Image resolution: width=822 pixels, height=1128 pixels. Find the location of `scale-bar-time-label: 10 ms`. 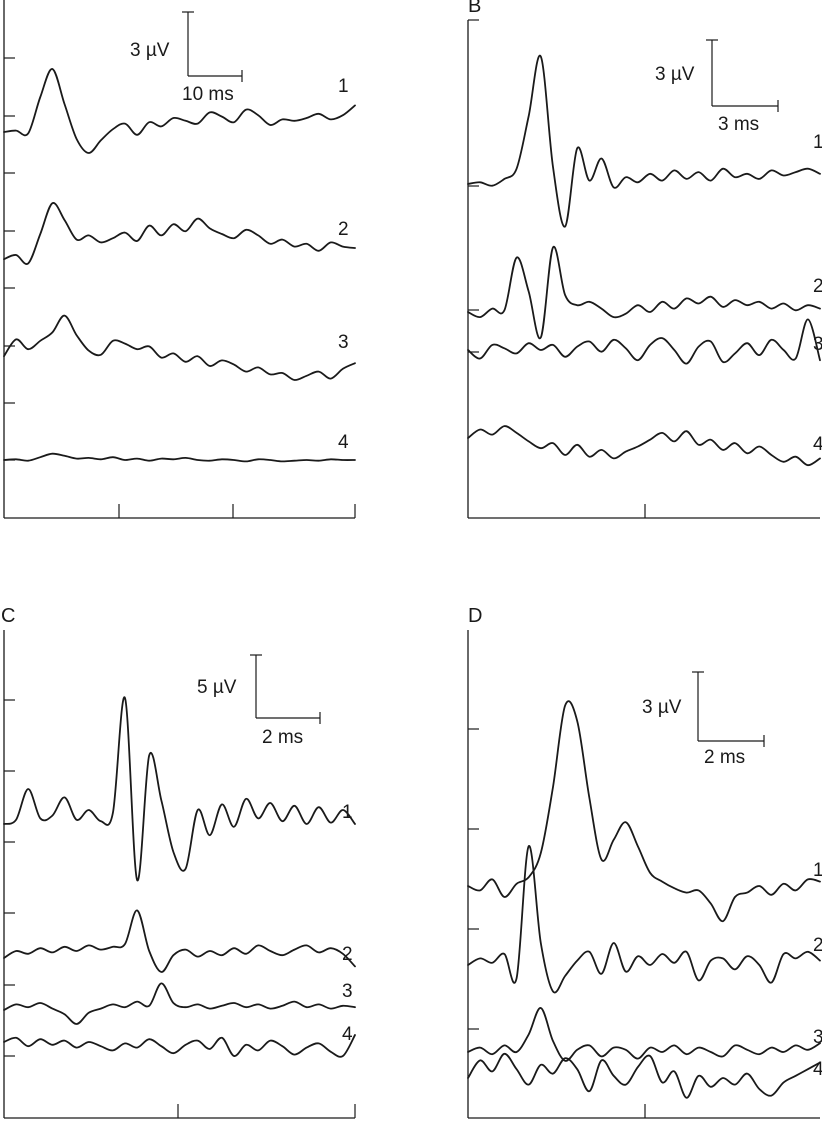

scale-bar-time-label: 10 ms is located at coordinates (208, 94).